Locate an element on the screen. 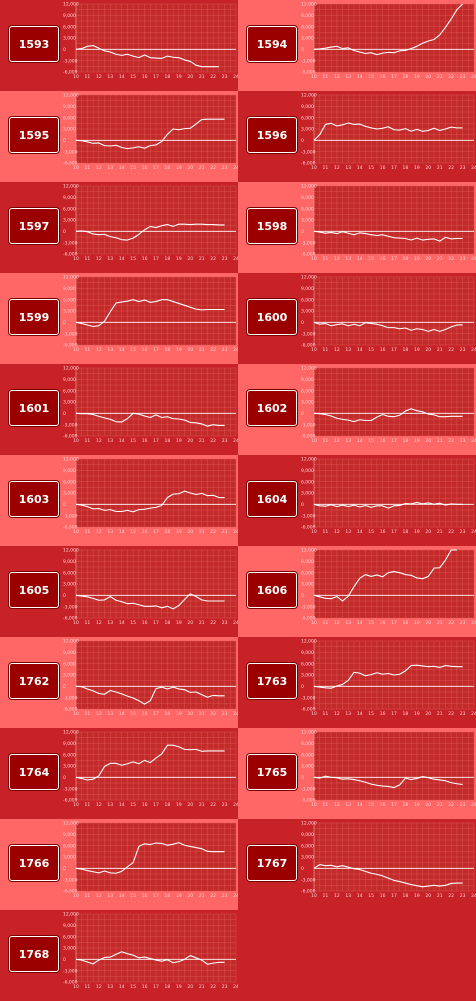  chart-id-button: 1596 is located at coordinates (272, 135).